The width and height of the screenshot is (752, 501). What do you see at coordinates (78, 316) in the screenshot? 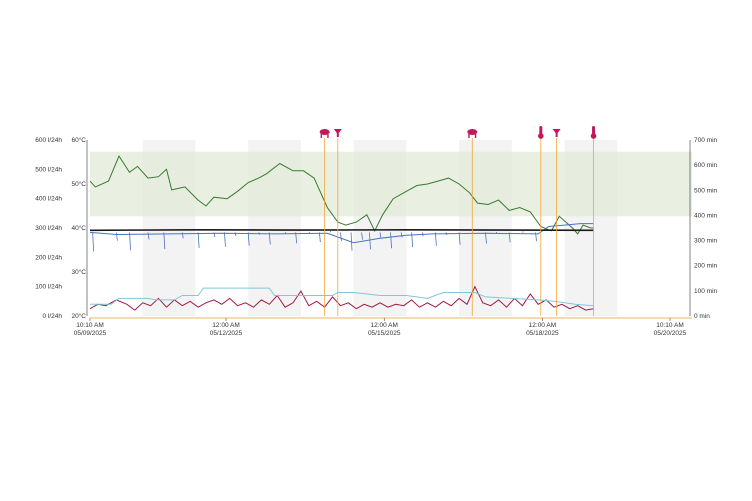
I see `temperature-tick-label: 20°C` at bounding box center [78, 316].